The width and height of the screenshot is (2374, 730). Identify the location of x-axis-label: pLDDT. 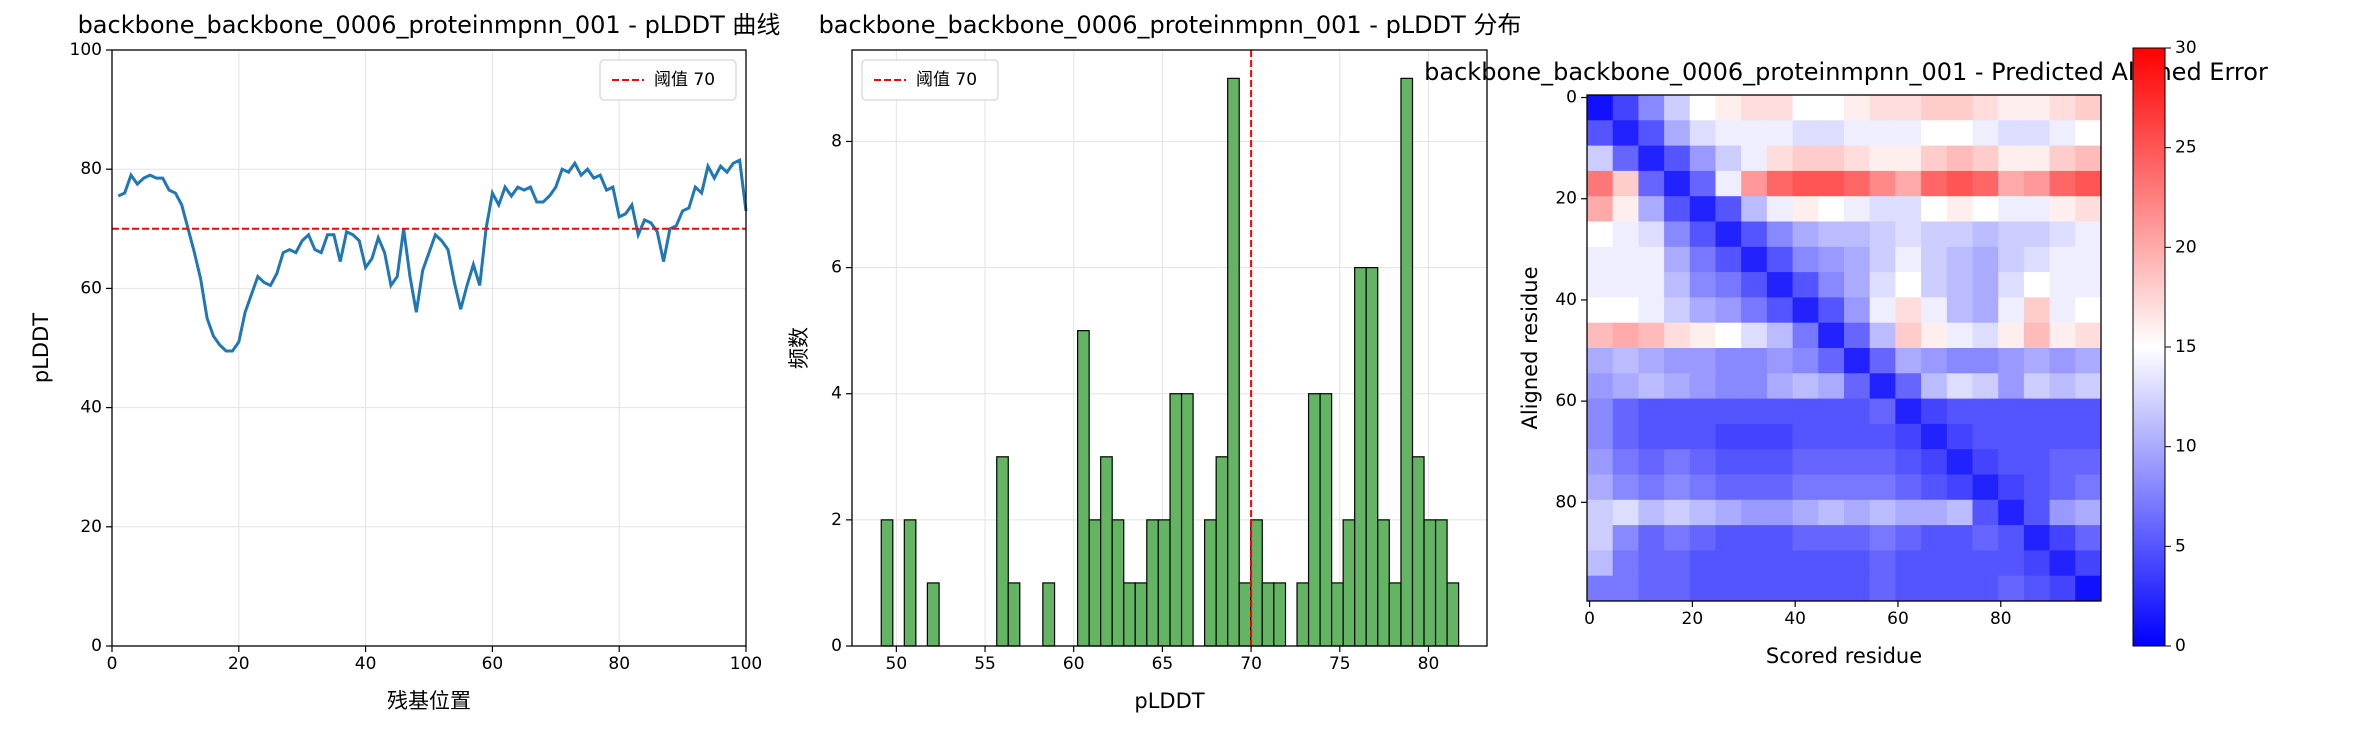
(1169, 701).